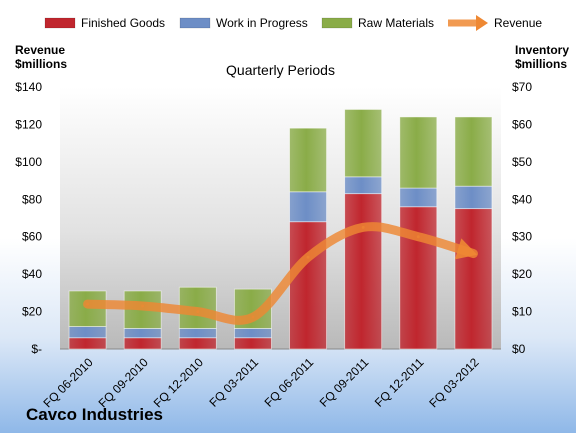 The width and height of the screenshot is (576, 433). What do you see at coordinates (466, 249) in the screenshot?
I see `revenue-arrowhead` at bounding box center [466, 249].